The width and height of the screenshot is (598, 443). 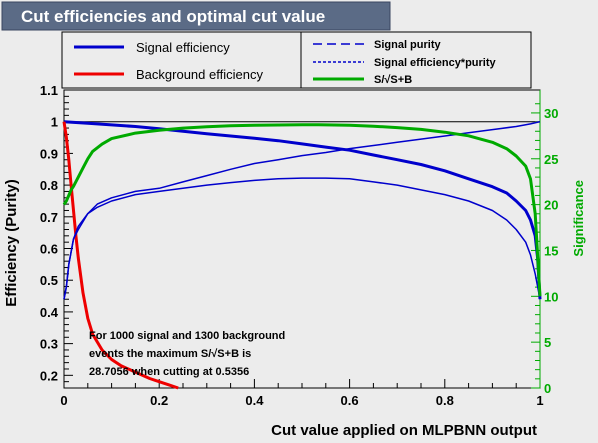 What do you see at coordinates (445, 400) in the screenshot?
I see `x-tick-label: 0.8` at bounding box center [445, 400].